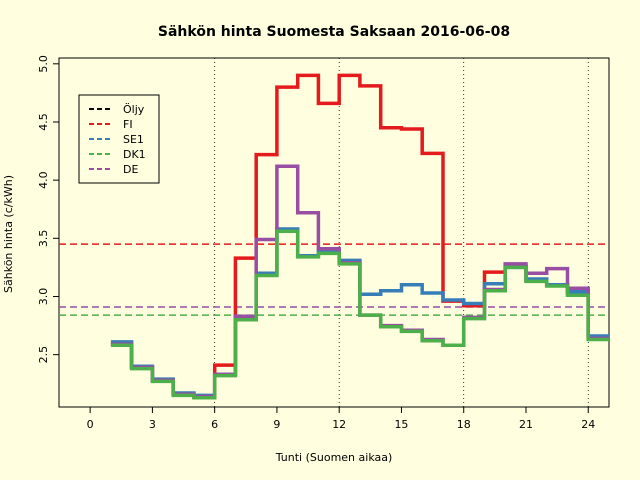 The width and height of the screenshot is (640, 480). I want to click on legend-label: SE1, so click(133, 139).